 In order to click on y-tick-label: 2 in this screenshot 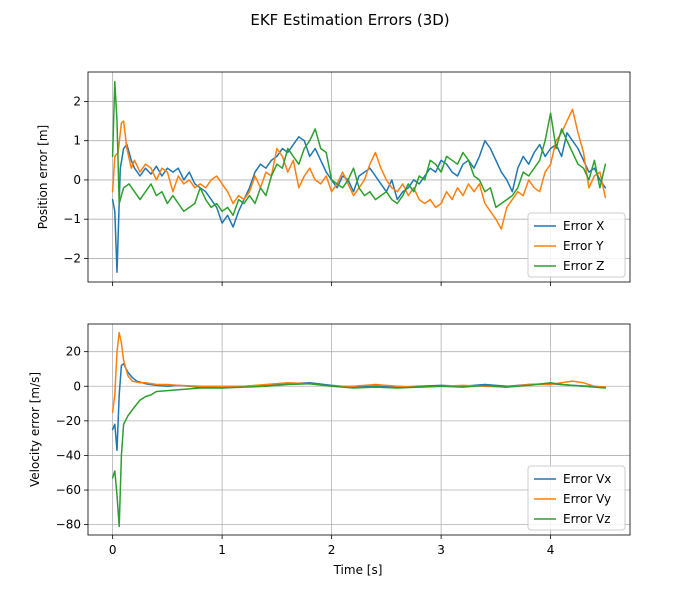, I will do `click(77, 101)`.